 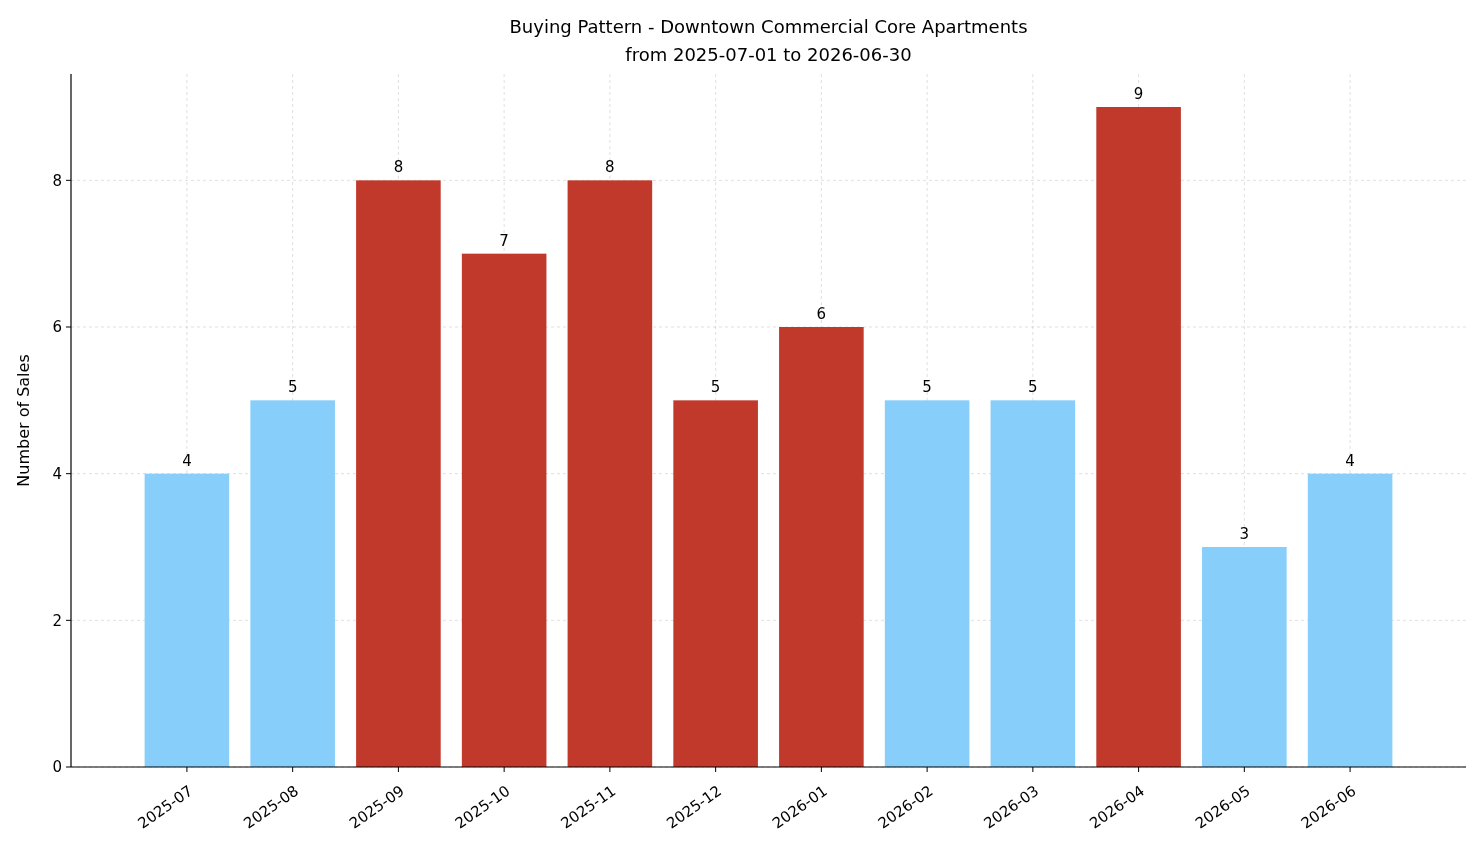 I want to click on y-tick-label: 0, so click(x=57, y=767).